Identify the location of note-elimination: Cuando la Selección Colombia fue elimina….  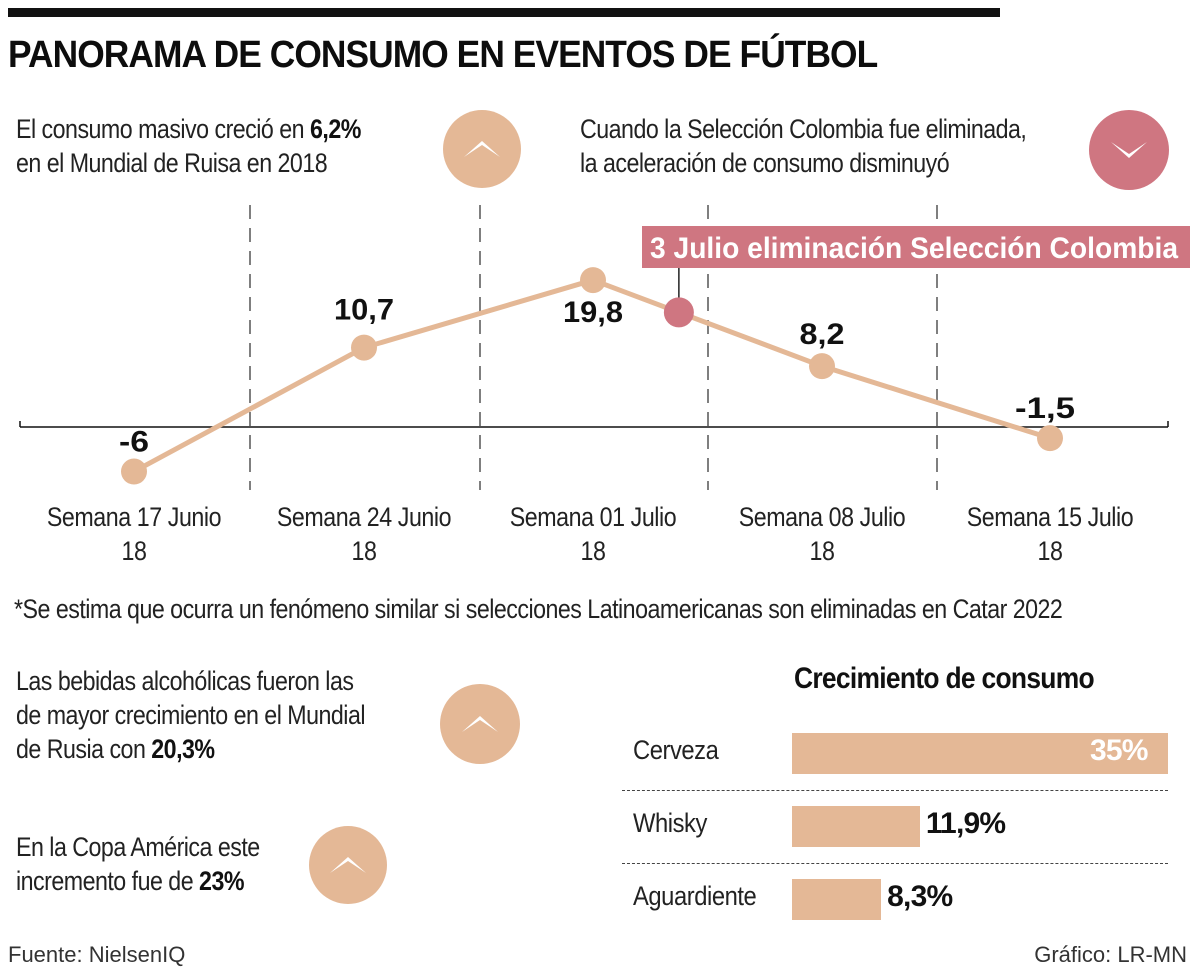
(803, 146).